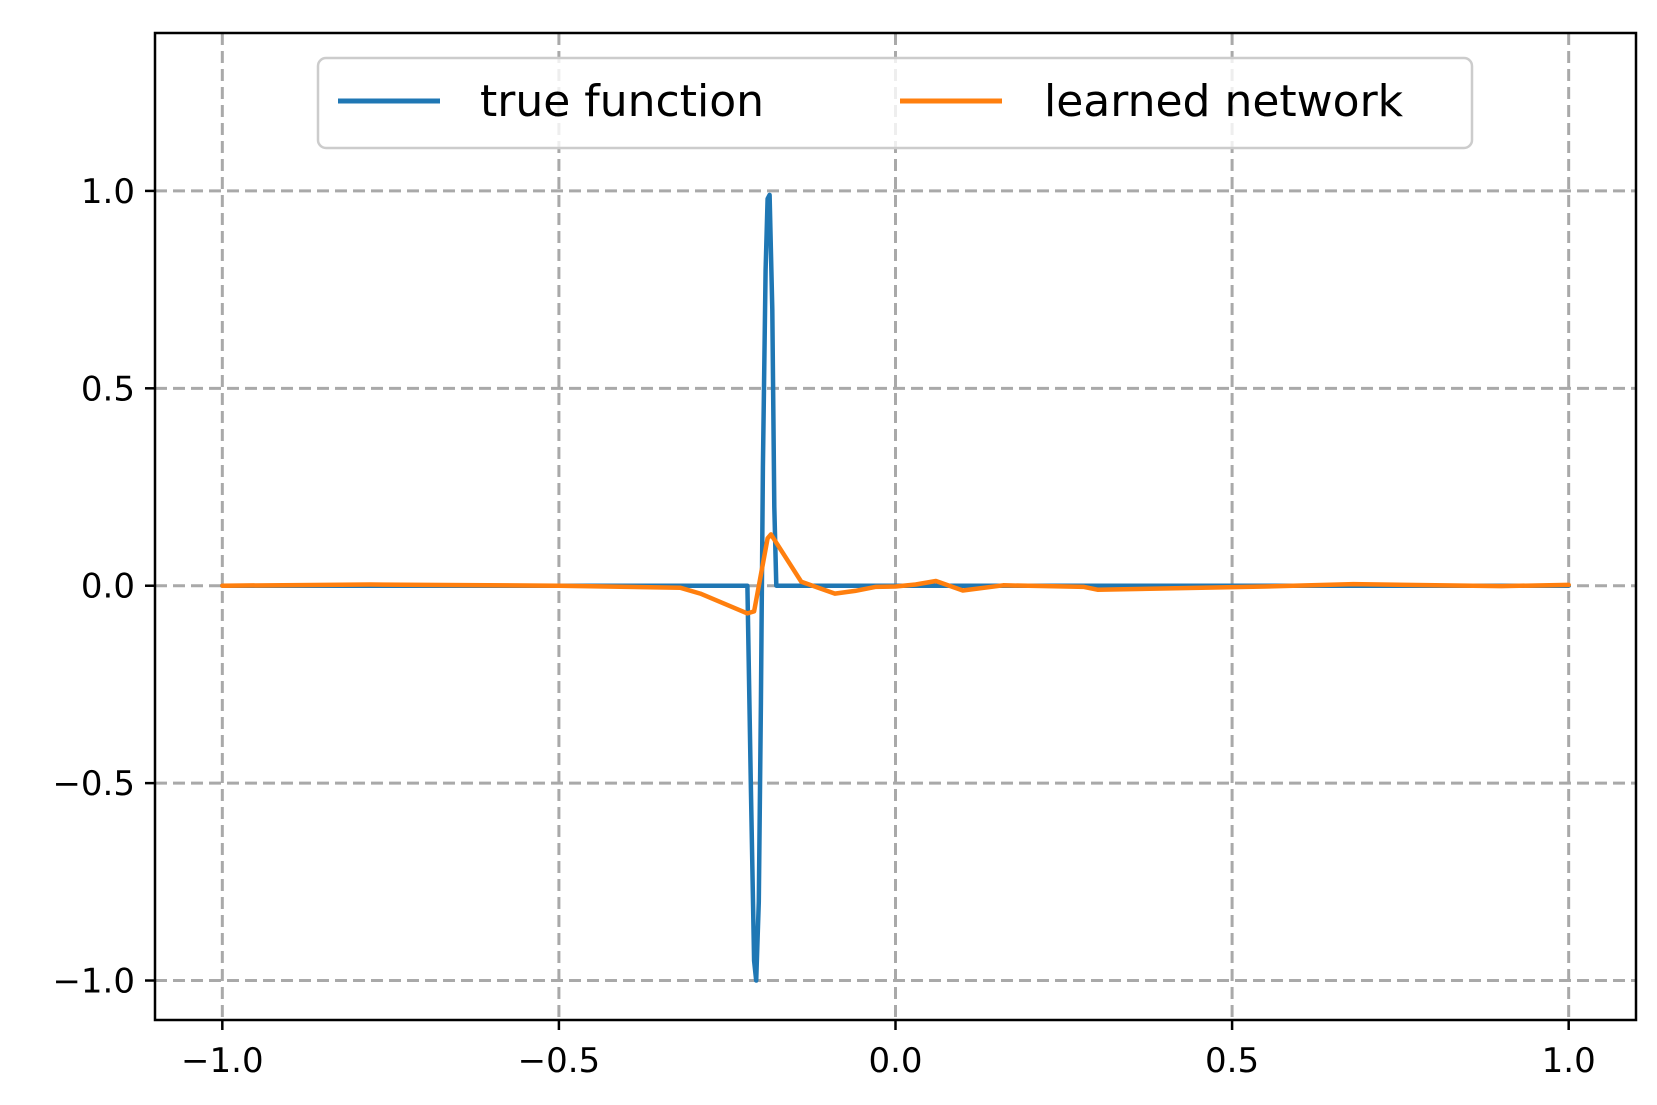  What do you see at coordinates (93, 982) in the screenshot?
I see `y-tick-label: −1.0` at bounding box center [93, 982].